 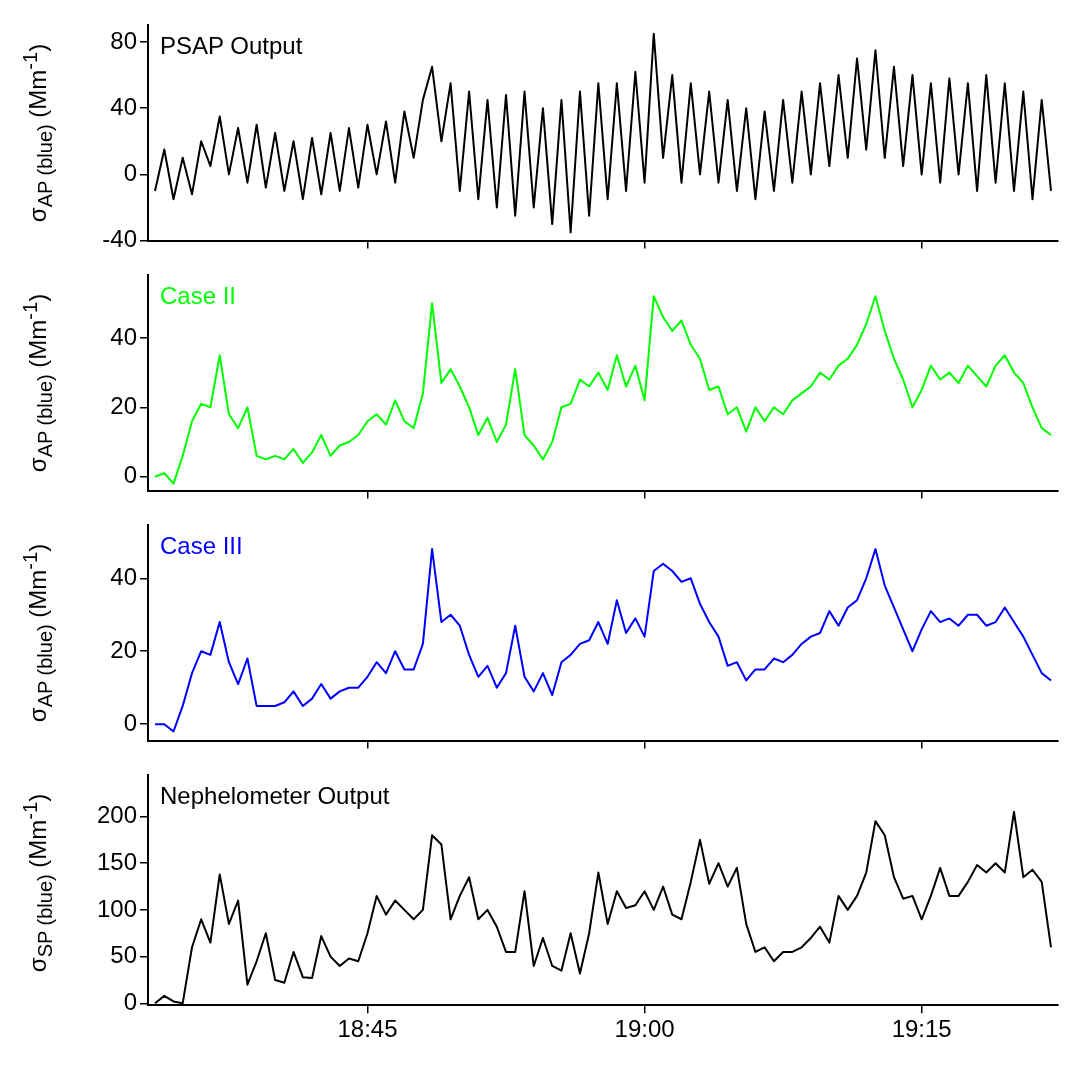 What do you see at coordinates (367, 1029) in the screenshot?
I see `x-tick-label: 18:45` at bounding box center [367, 1029].